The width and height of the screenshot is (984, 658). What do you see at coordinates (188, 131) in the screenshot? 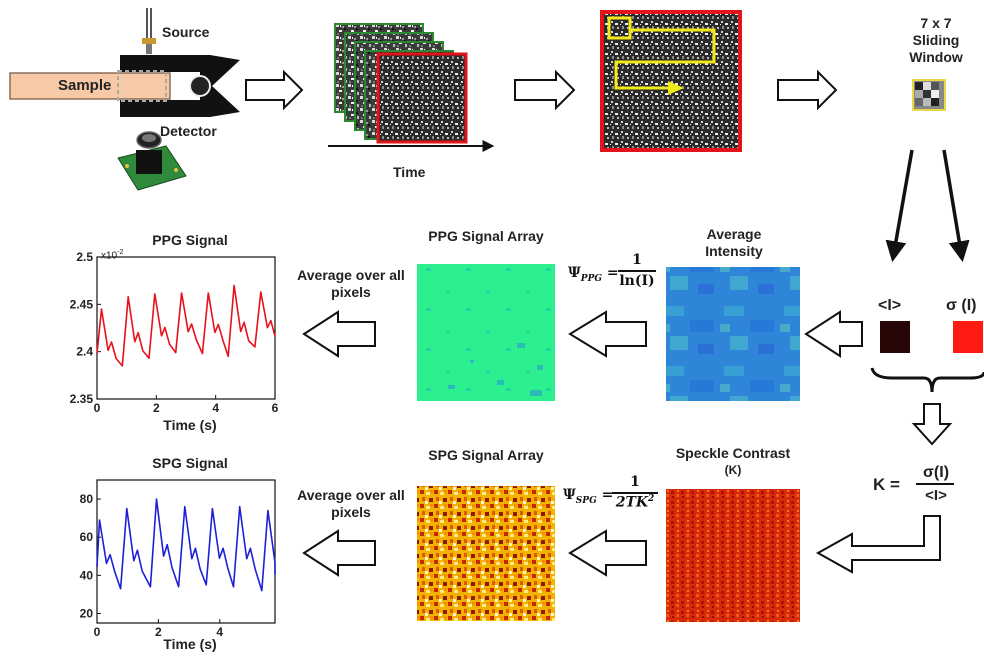
I see `detector-label: Detector` at bounding box center [188, 131].